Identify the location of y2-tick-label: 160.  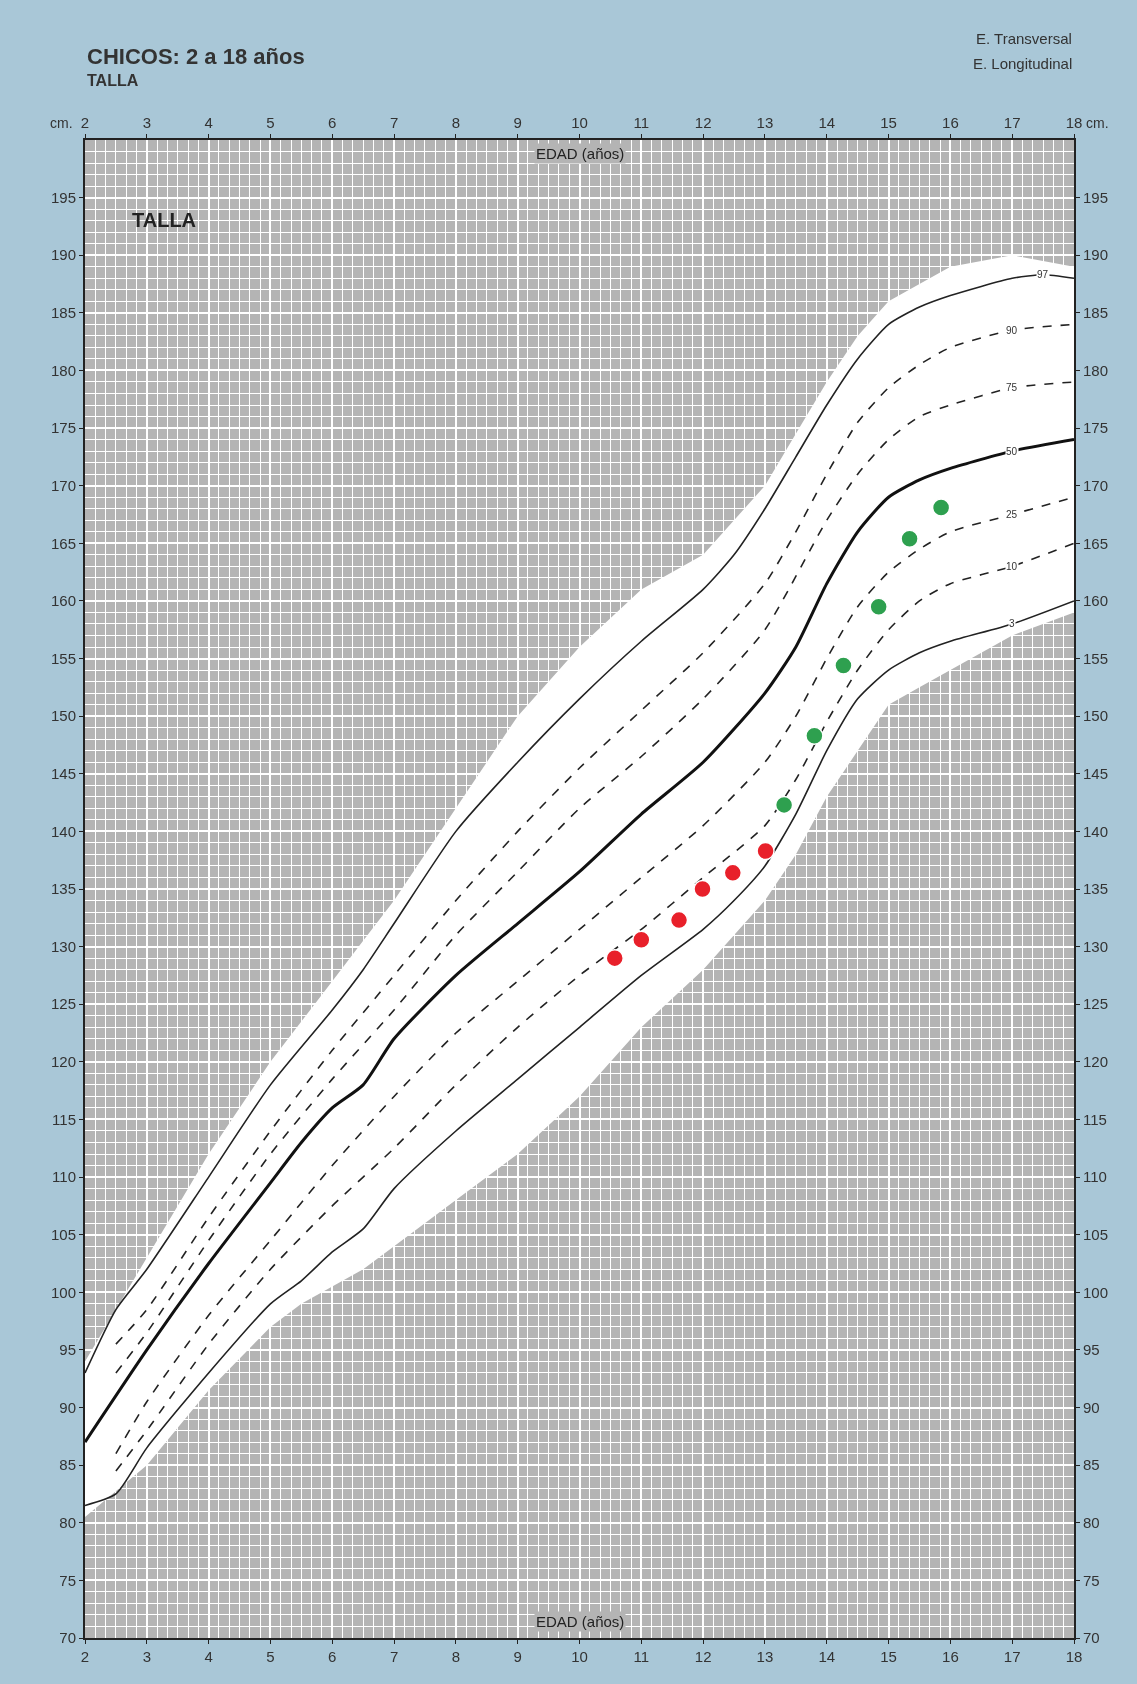
(1096, 601).